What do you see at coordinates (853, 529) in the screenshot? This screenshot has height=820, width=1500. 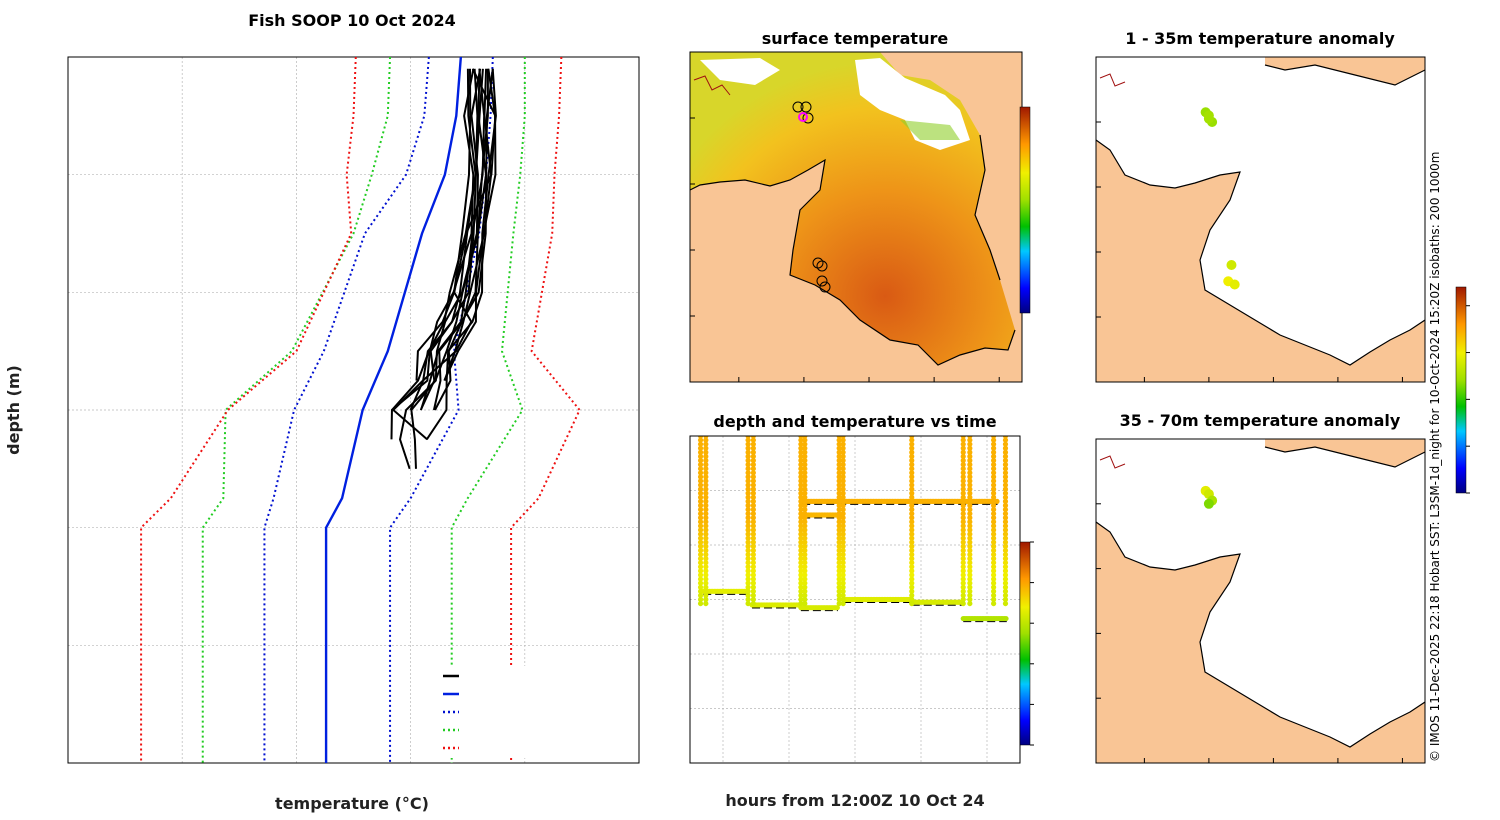 I see `time-series-dots` at bounding box center [853, 529].